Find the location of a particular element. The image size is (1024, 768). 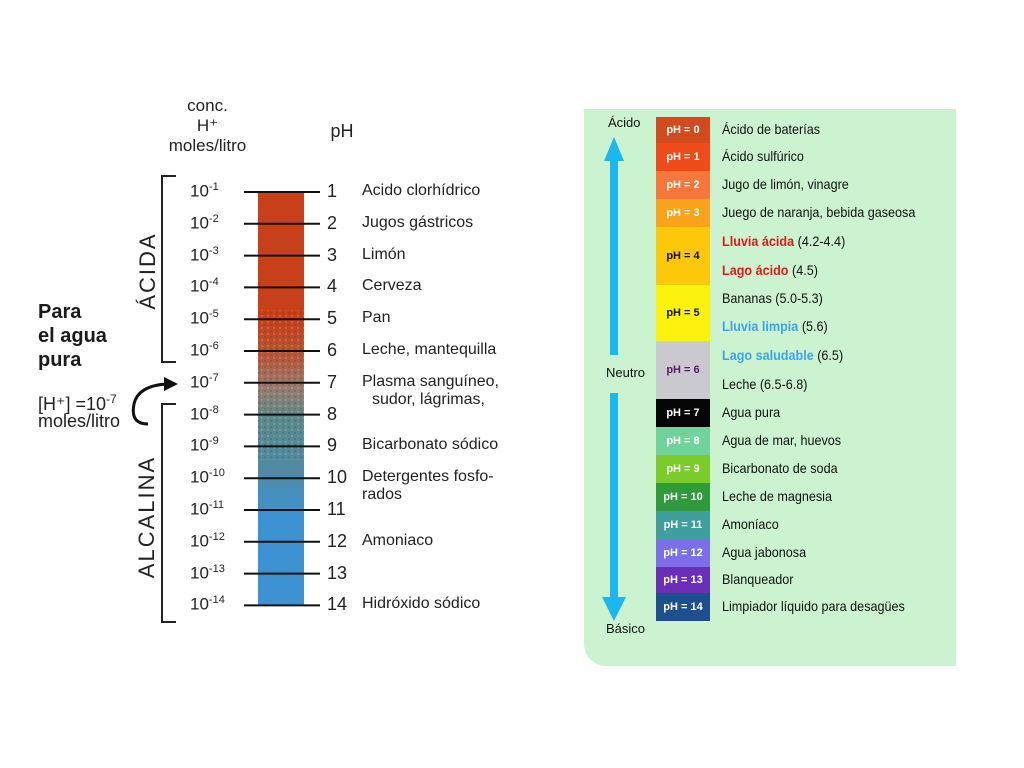

concentration-value: 10-5 is located at coordinates (220, 318).